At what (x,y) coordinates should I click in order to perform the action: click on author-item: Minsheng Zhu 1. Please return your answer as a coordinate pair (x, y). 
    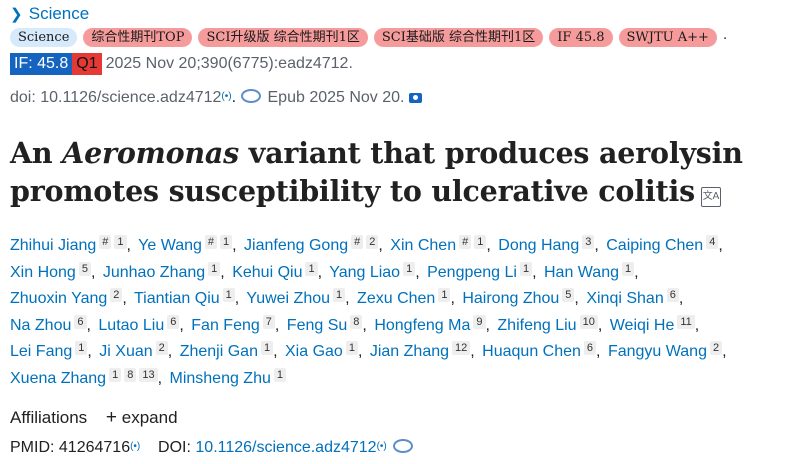
    Looking at the image, I should click on (227, 377).